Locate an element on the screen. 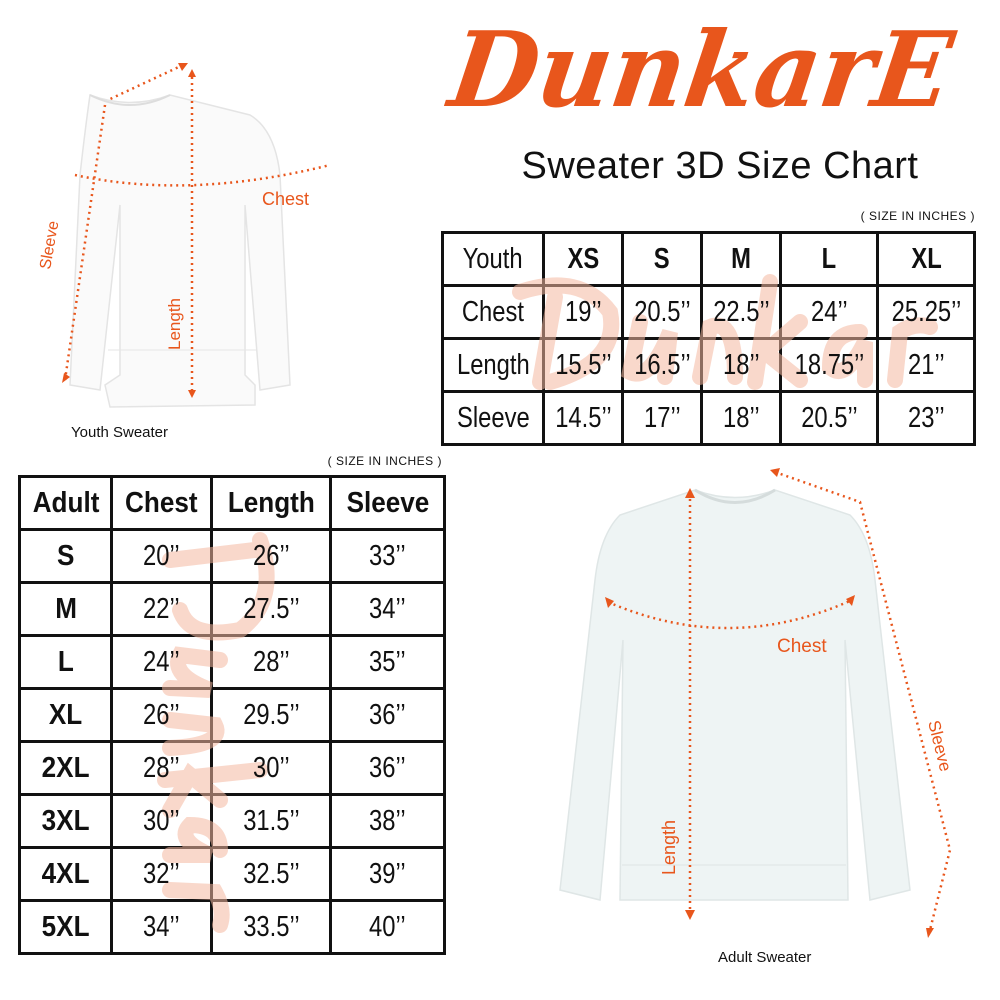 Image resolution: width=1000 pixels, height=1000 pixels. table-cell: 23’’ is located at coordinates (926, 418).